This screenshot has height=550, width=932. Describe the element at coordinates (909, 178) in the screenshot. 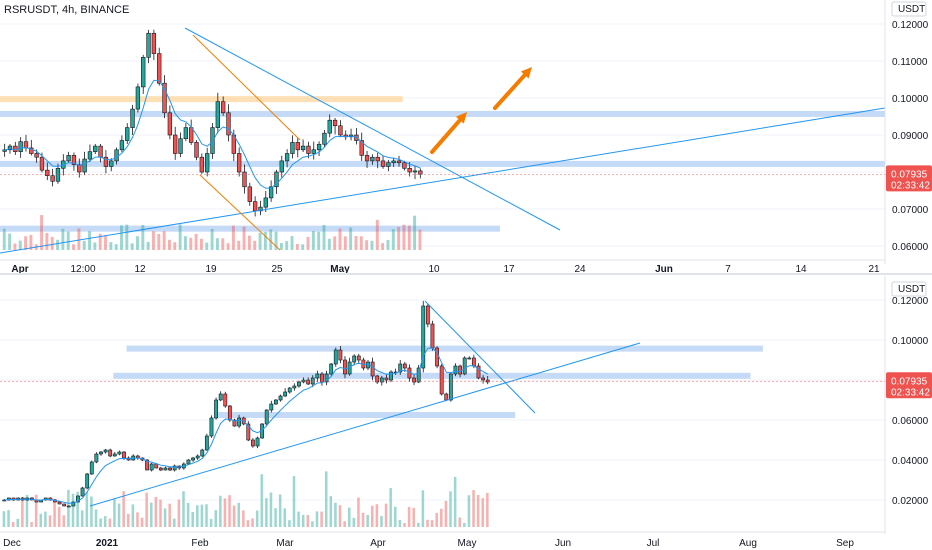

I see `last-price-tag` at that location.